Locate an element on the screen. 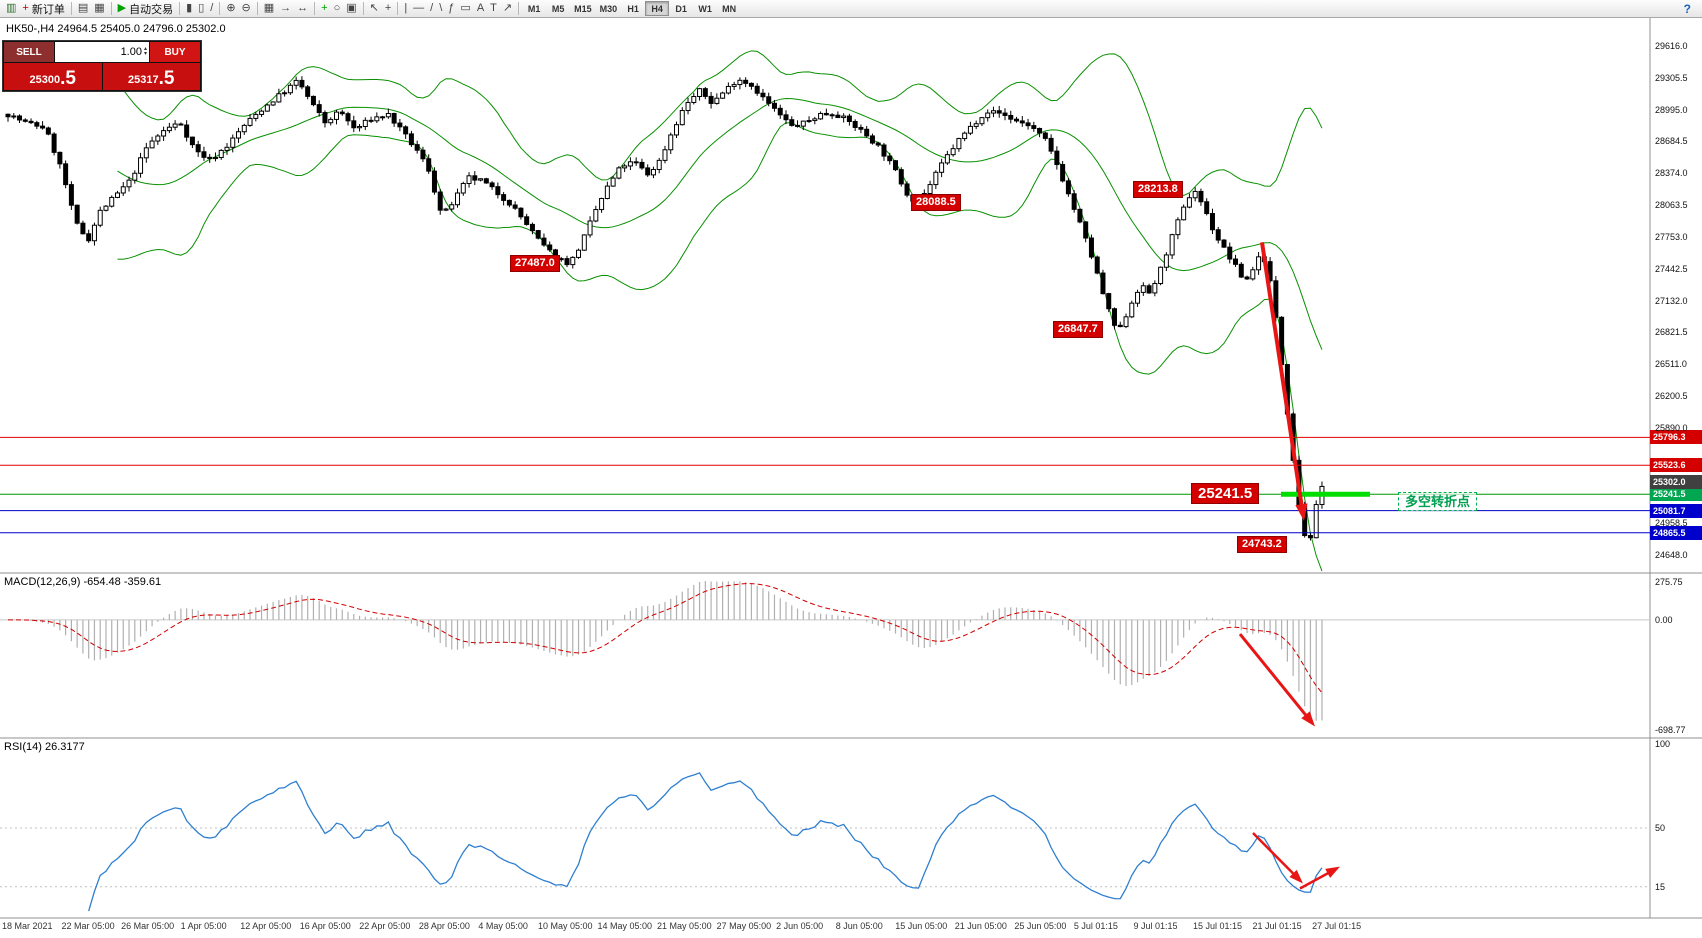 The image size is (1702, 938). zoom-out-button: ⊖ is located at coordinates (246, 9).